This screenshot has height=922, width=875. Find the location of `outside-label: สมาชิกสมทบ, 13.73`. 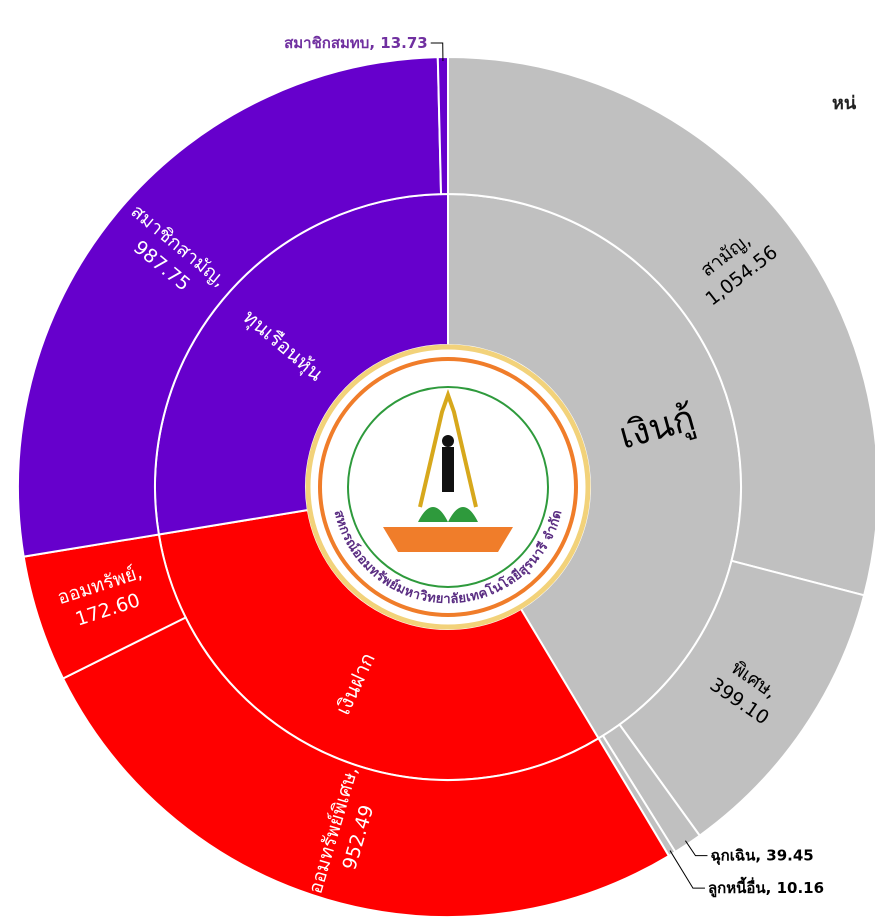

outside-label: สมาชิกสมทบ, 13.73 is located at coordinates (356, 43).